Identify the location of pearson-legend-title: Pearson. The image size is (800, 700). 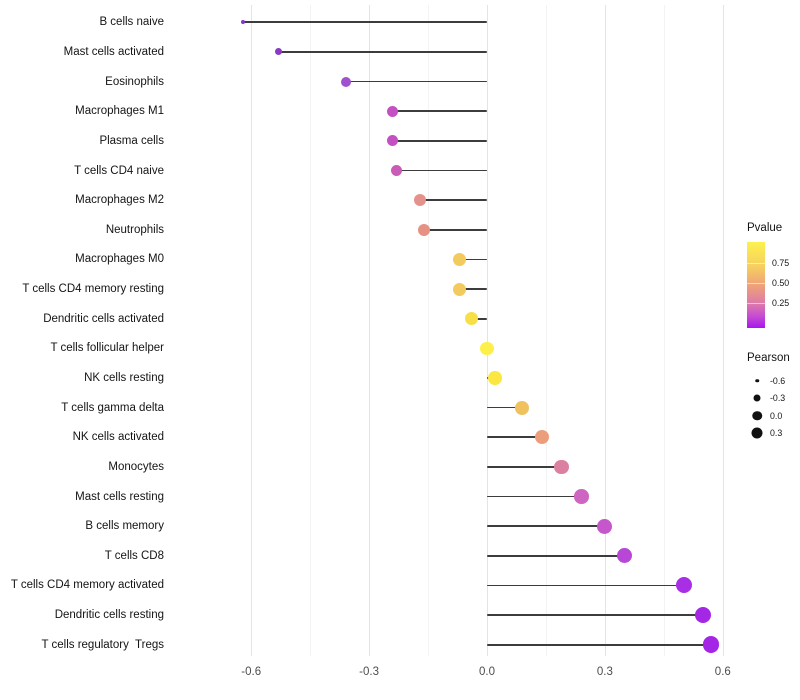
(768, 358).